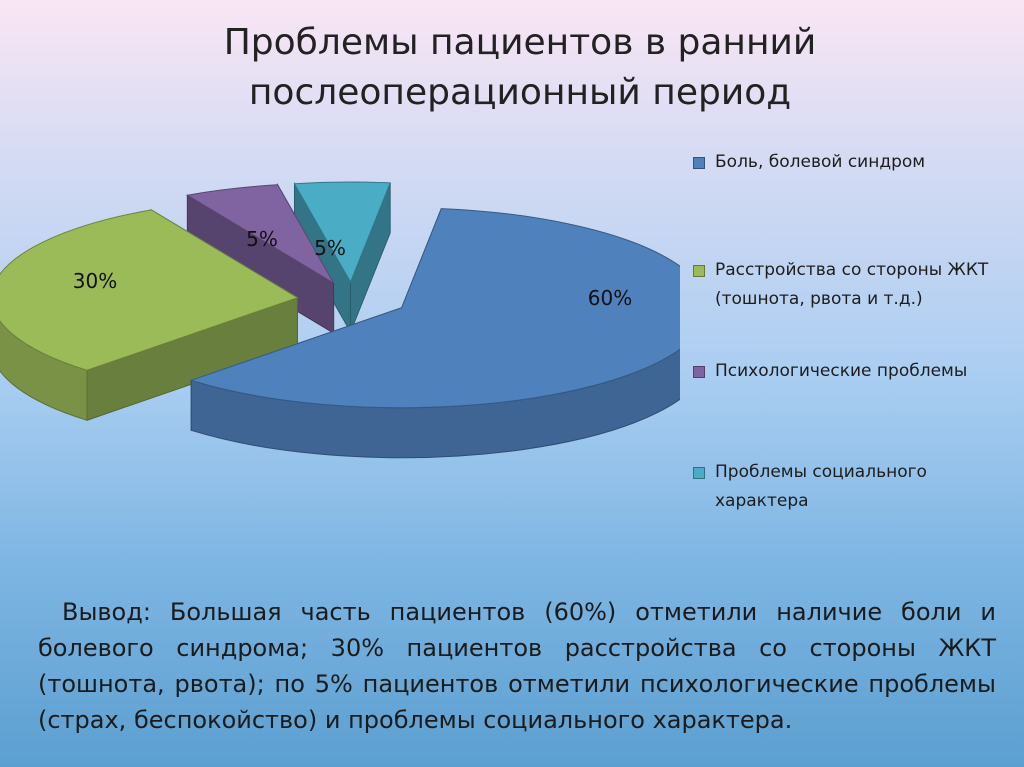 Image resolution: width=1024 pixels, height=767 pixels. What do you see at coordinates (821, 486) in the screenshot?
I see `legend-label-social: Проблемы социального характера` at bounding box center [821, 486].